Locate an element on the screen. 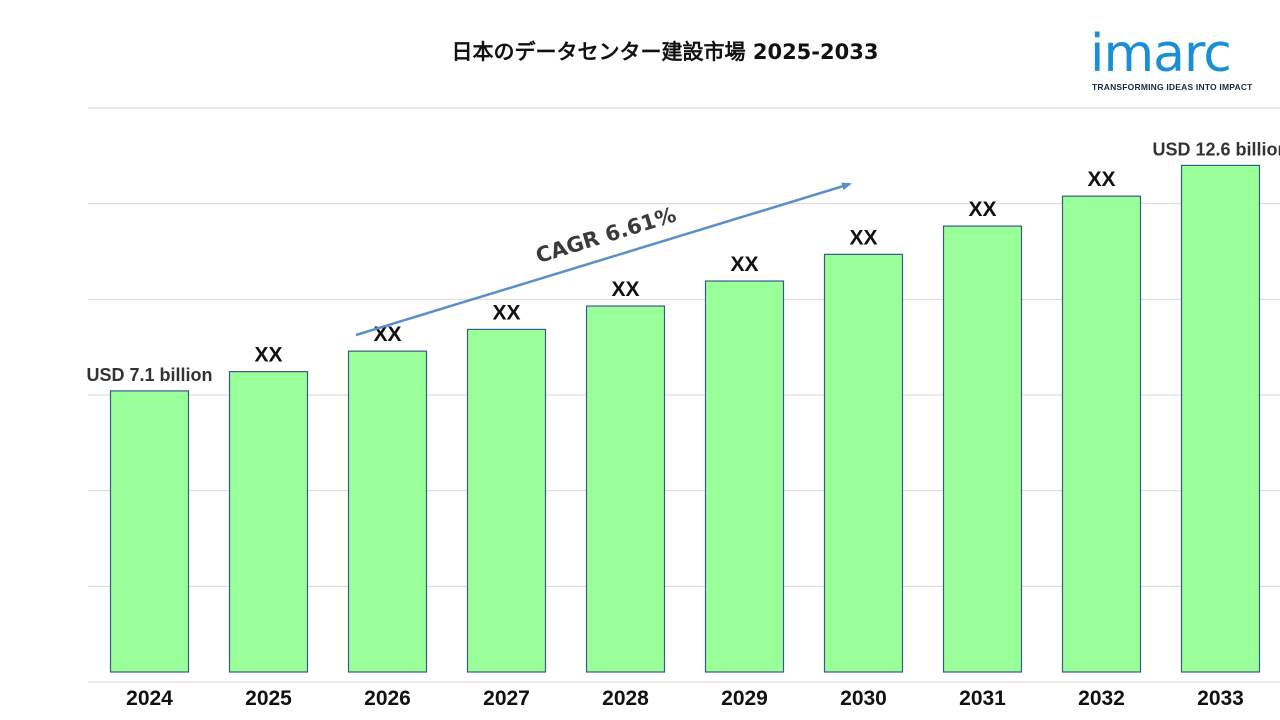  bar-2024 is located at coordinates (149, 531).